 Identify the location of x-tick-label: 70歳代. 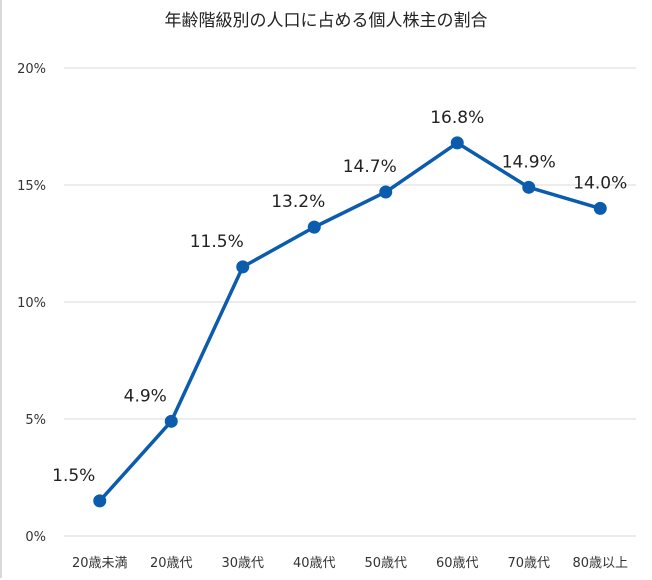
(528, 563).